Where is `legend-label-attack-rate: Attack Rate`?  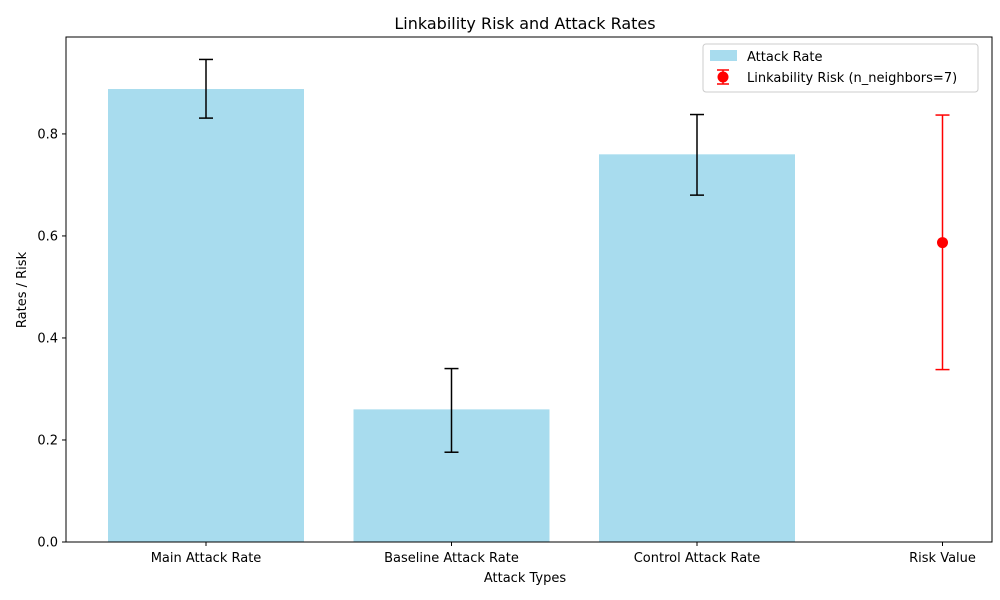
legend-label-attack-rate: Attack Rate is located at coordinates (784, 57).